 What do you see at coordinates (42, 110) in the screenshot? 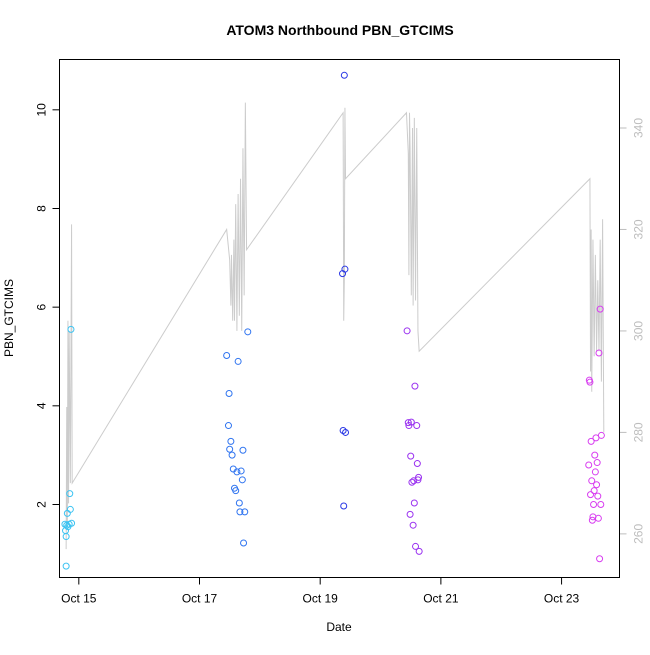
I see `y-tick-label: 10` at bounding box center [42, 110].